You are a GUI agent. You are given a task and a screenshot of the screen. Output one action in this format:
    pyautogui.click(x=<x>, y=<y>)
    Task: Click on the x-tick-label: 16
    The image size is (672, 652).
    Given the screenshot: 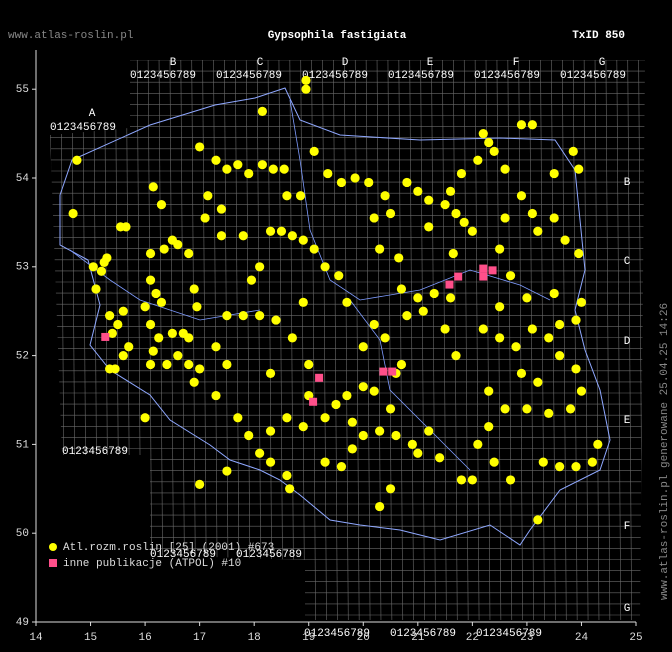 What is the action you would take?
    pyautogui.click(x=144, y=638)
    